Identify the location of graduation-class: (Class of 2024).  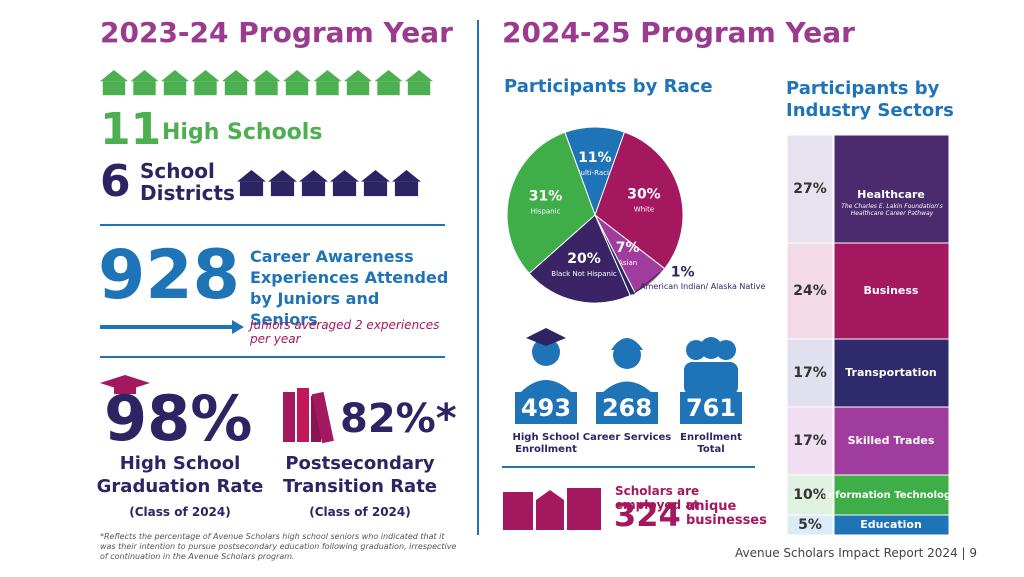
(180, 512).